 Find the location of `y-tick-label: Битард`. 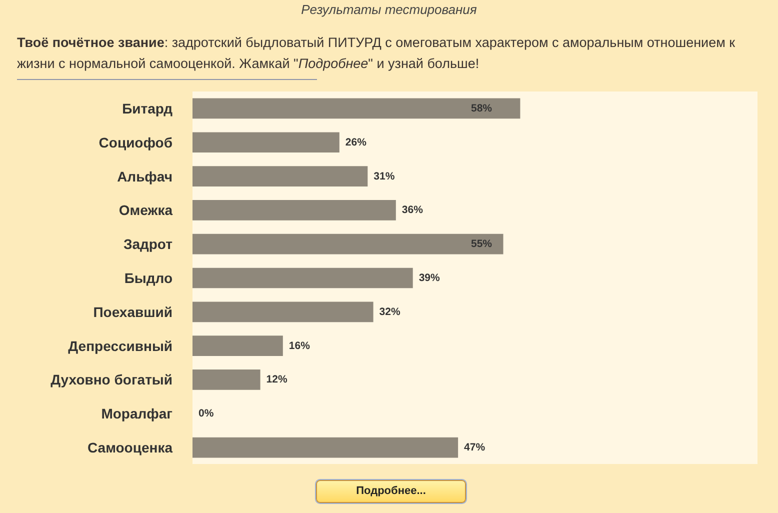

y-tick-label: Битард is located at coordinates (147, 108).